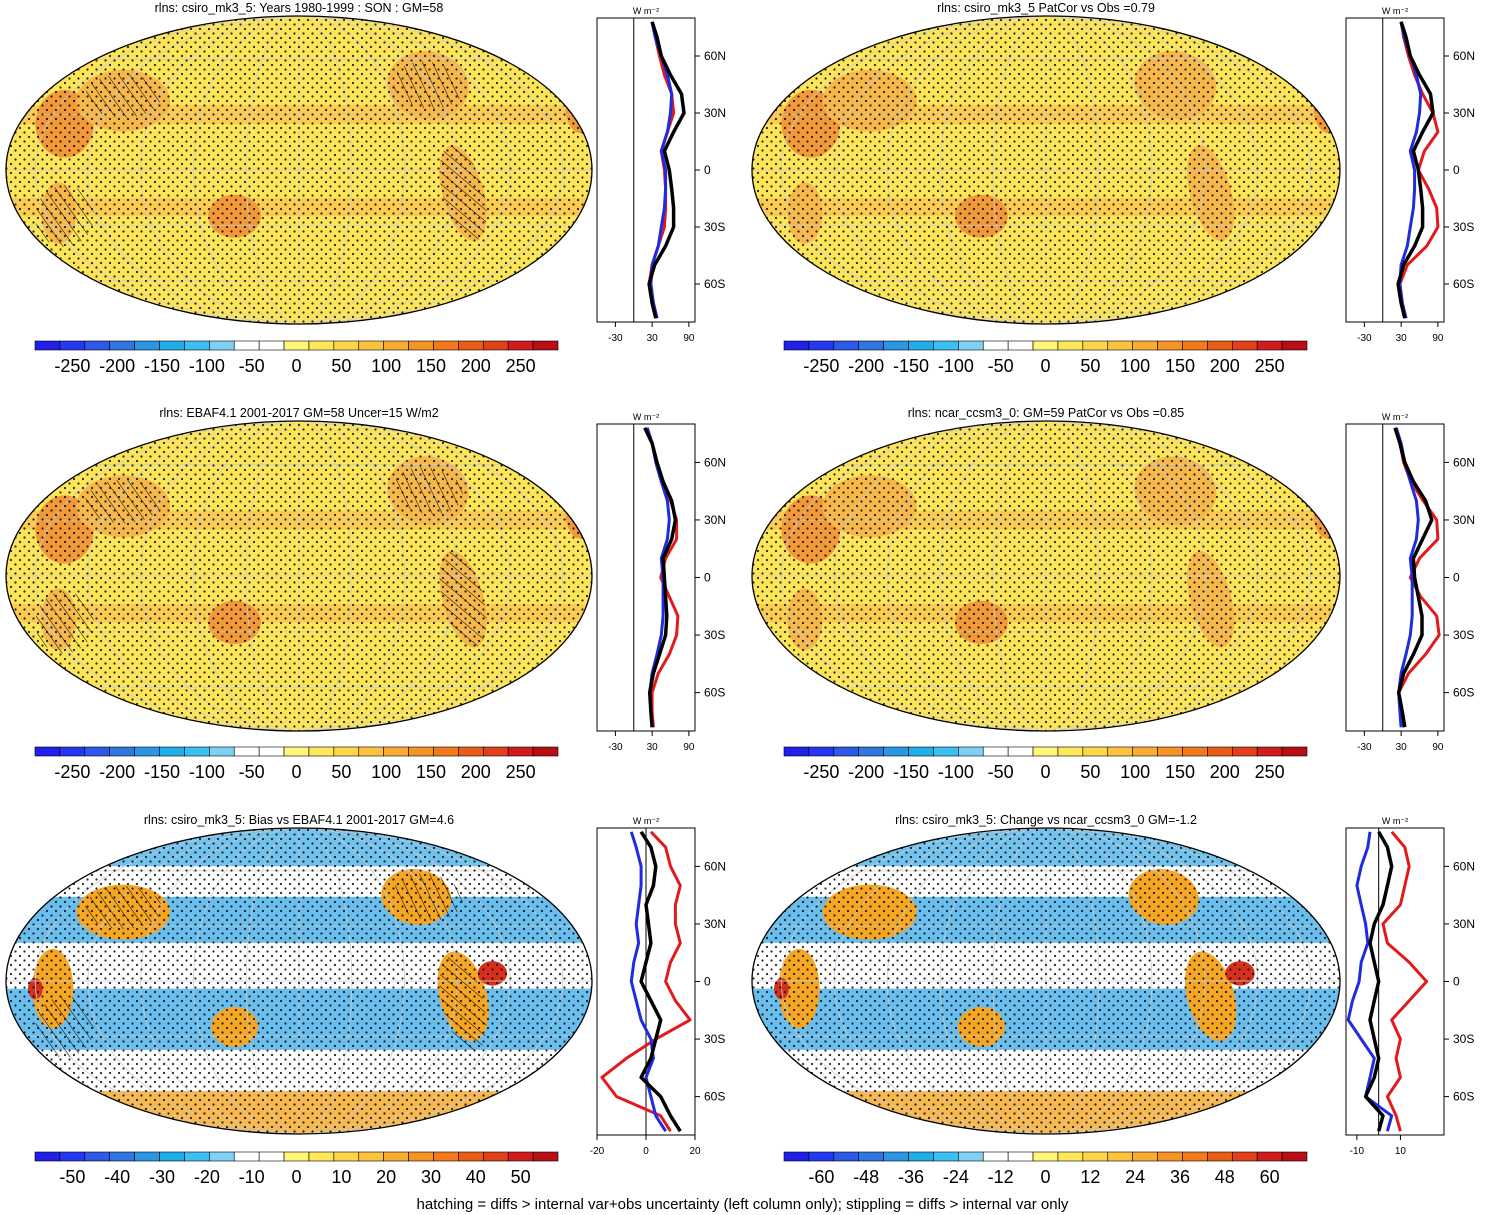 The width and height of the screenshot is (1485, 1215). What do you see at coordinates (646, 1151) in the screenshot?
I see `zonal-xtick-label: 0` at bounding box center [646, 1151].